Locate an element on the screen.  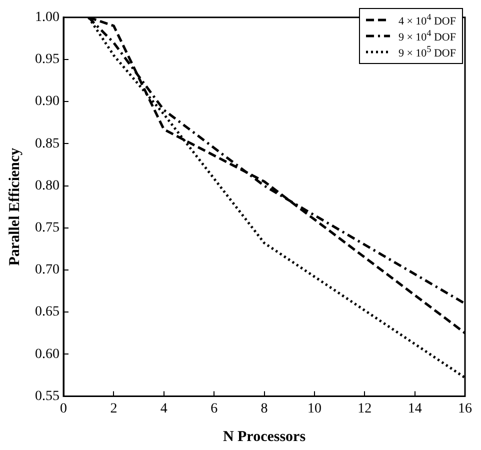
y-tick-label: 0.70 is located at coordinates (47, 270).